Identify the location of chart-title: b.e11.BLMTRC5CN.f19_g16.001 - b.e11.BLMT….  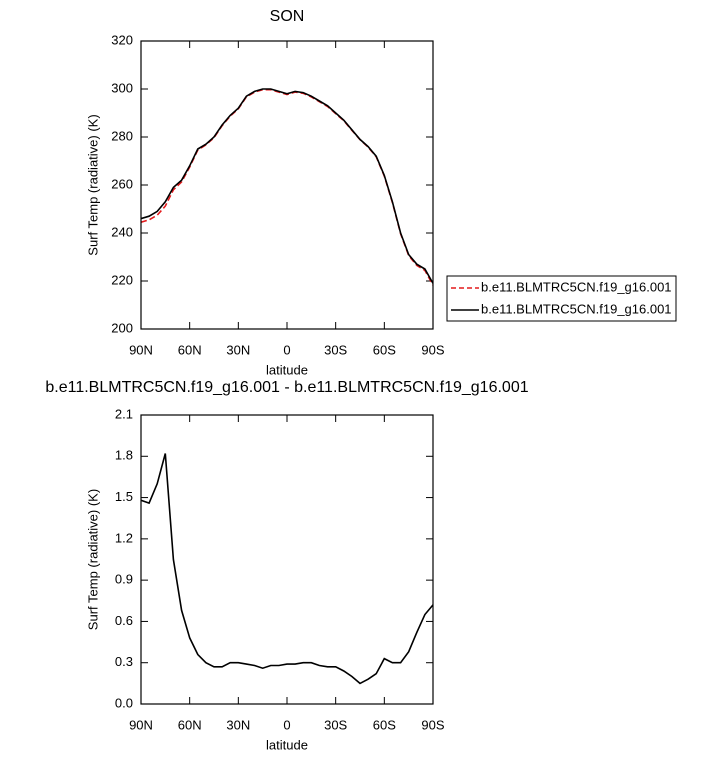
(286, 387).